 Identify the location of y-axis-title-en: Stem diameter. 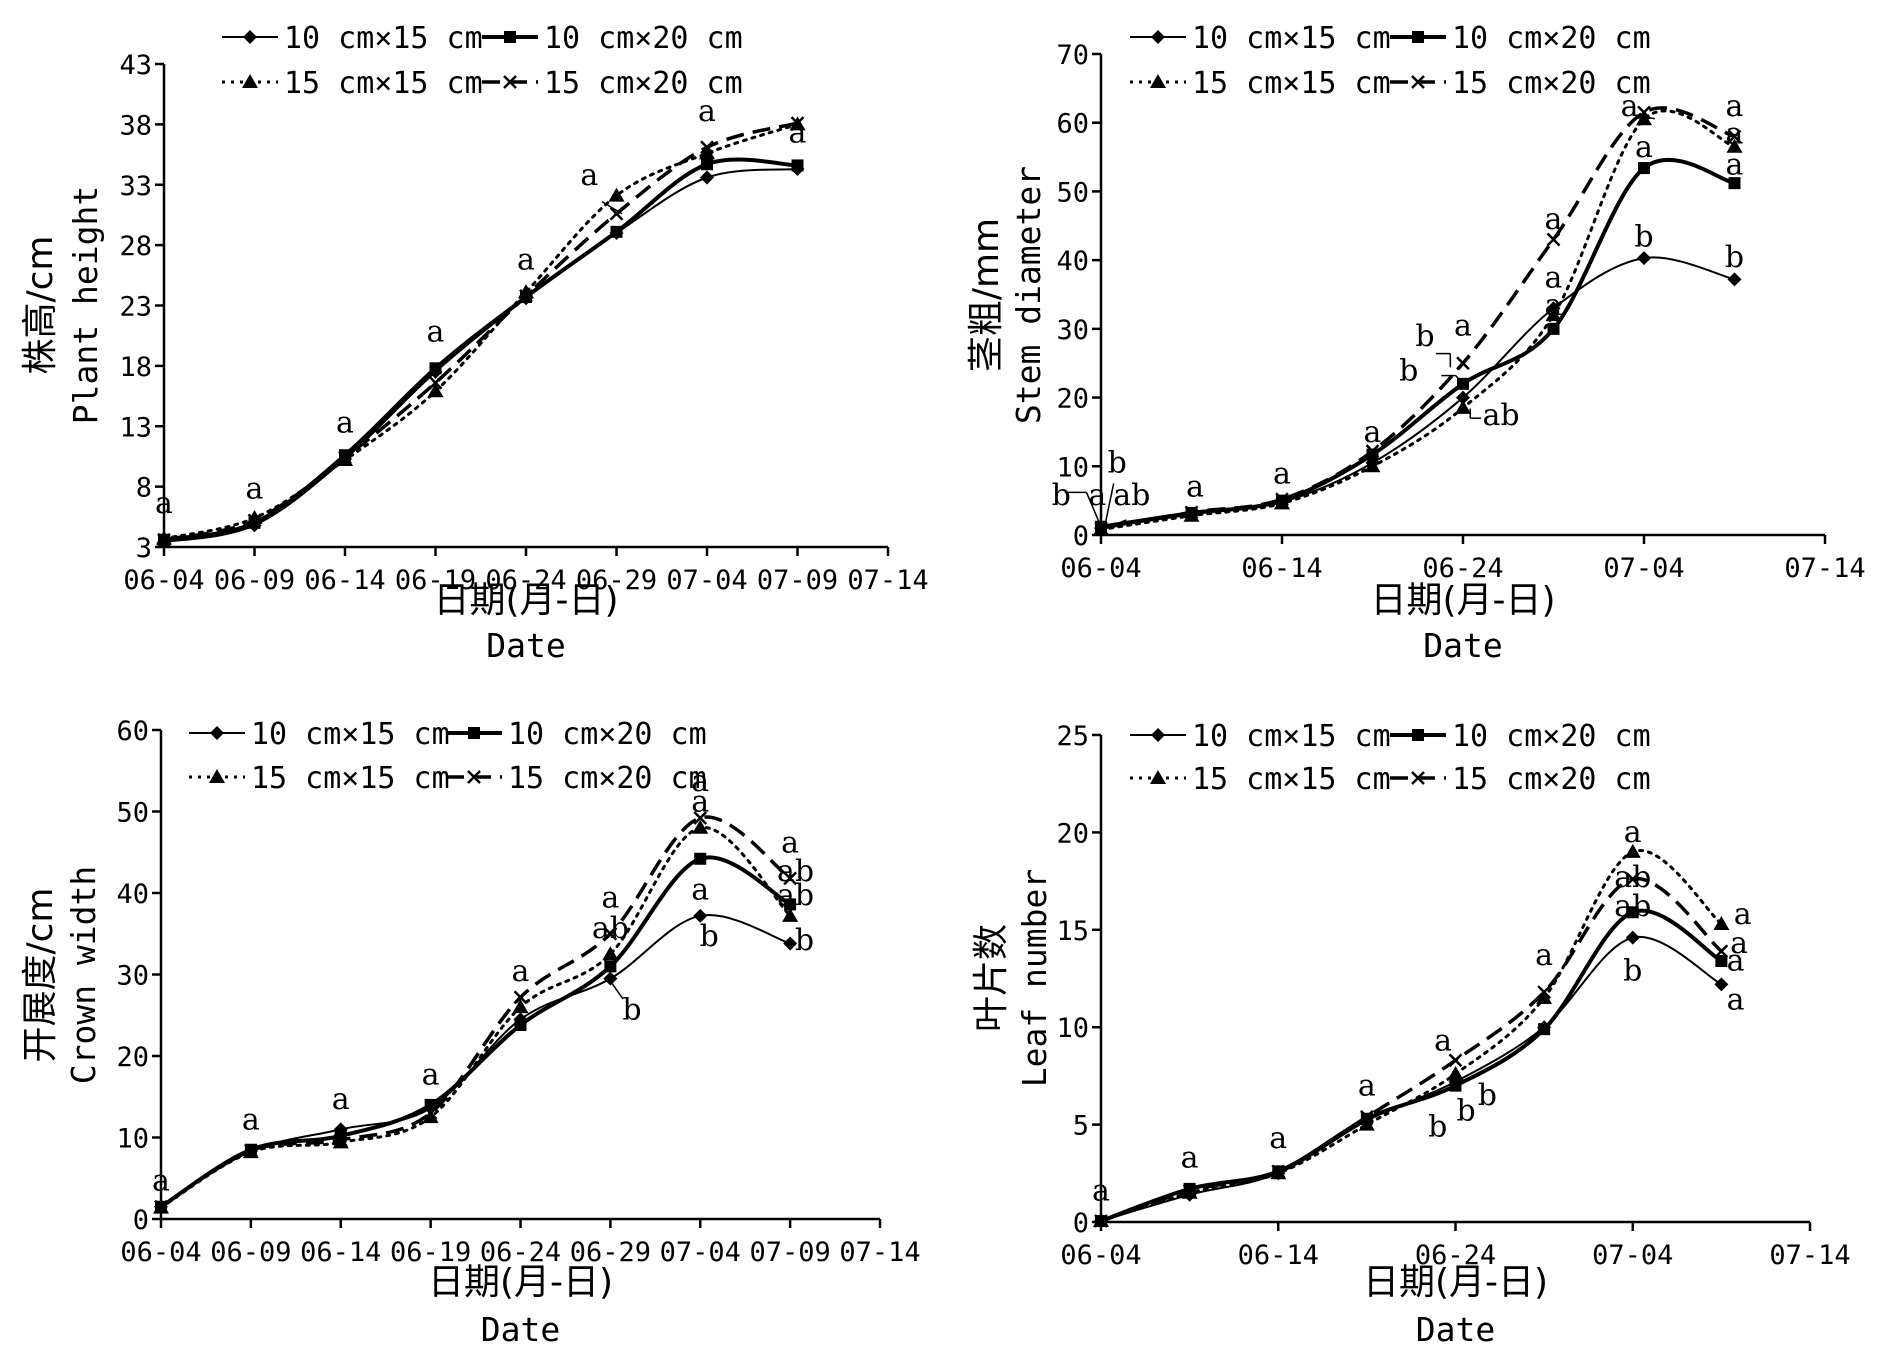
(1028, 295).